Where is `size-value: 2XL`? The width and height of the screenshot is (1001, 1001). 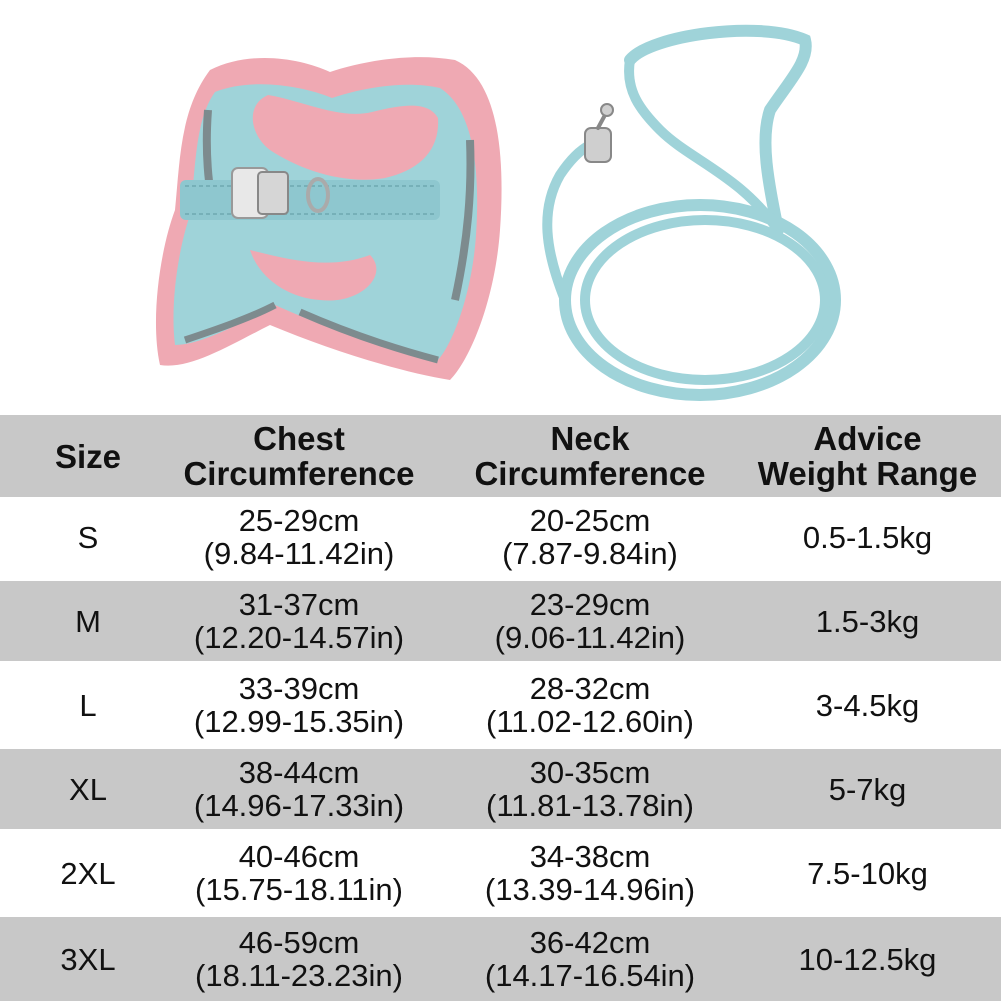
size-value: 2XL is located at coordinates (88, 873).